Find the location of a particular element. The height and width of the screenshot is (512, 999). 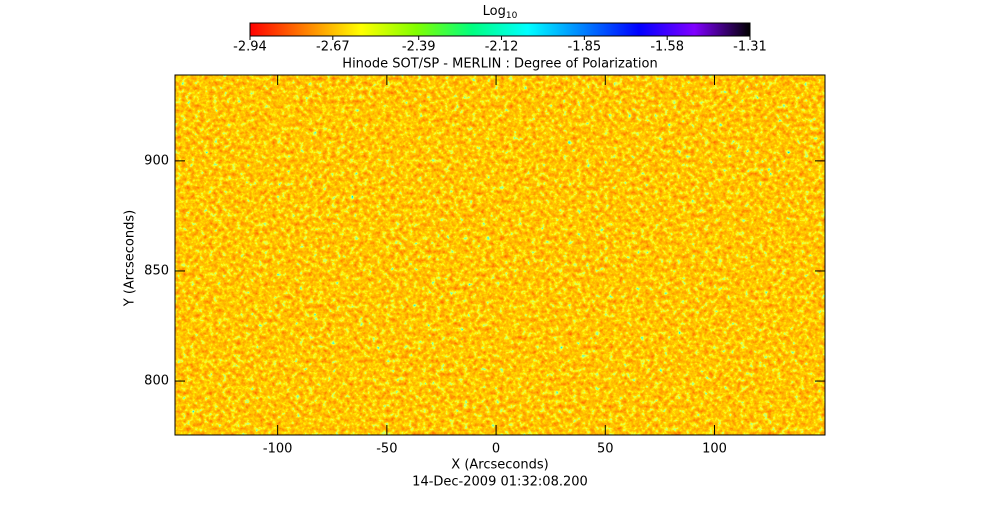

y-tick-label: 900 is located at coordinates (156, 160).